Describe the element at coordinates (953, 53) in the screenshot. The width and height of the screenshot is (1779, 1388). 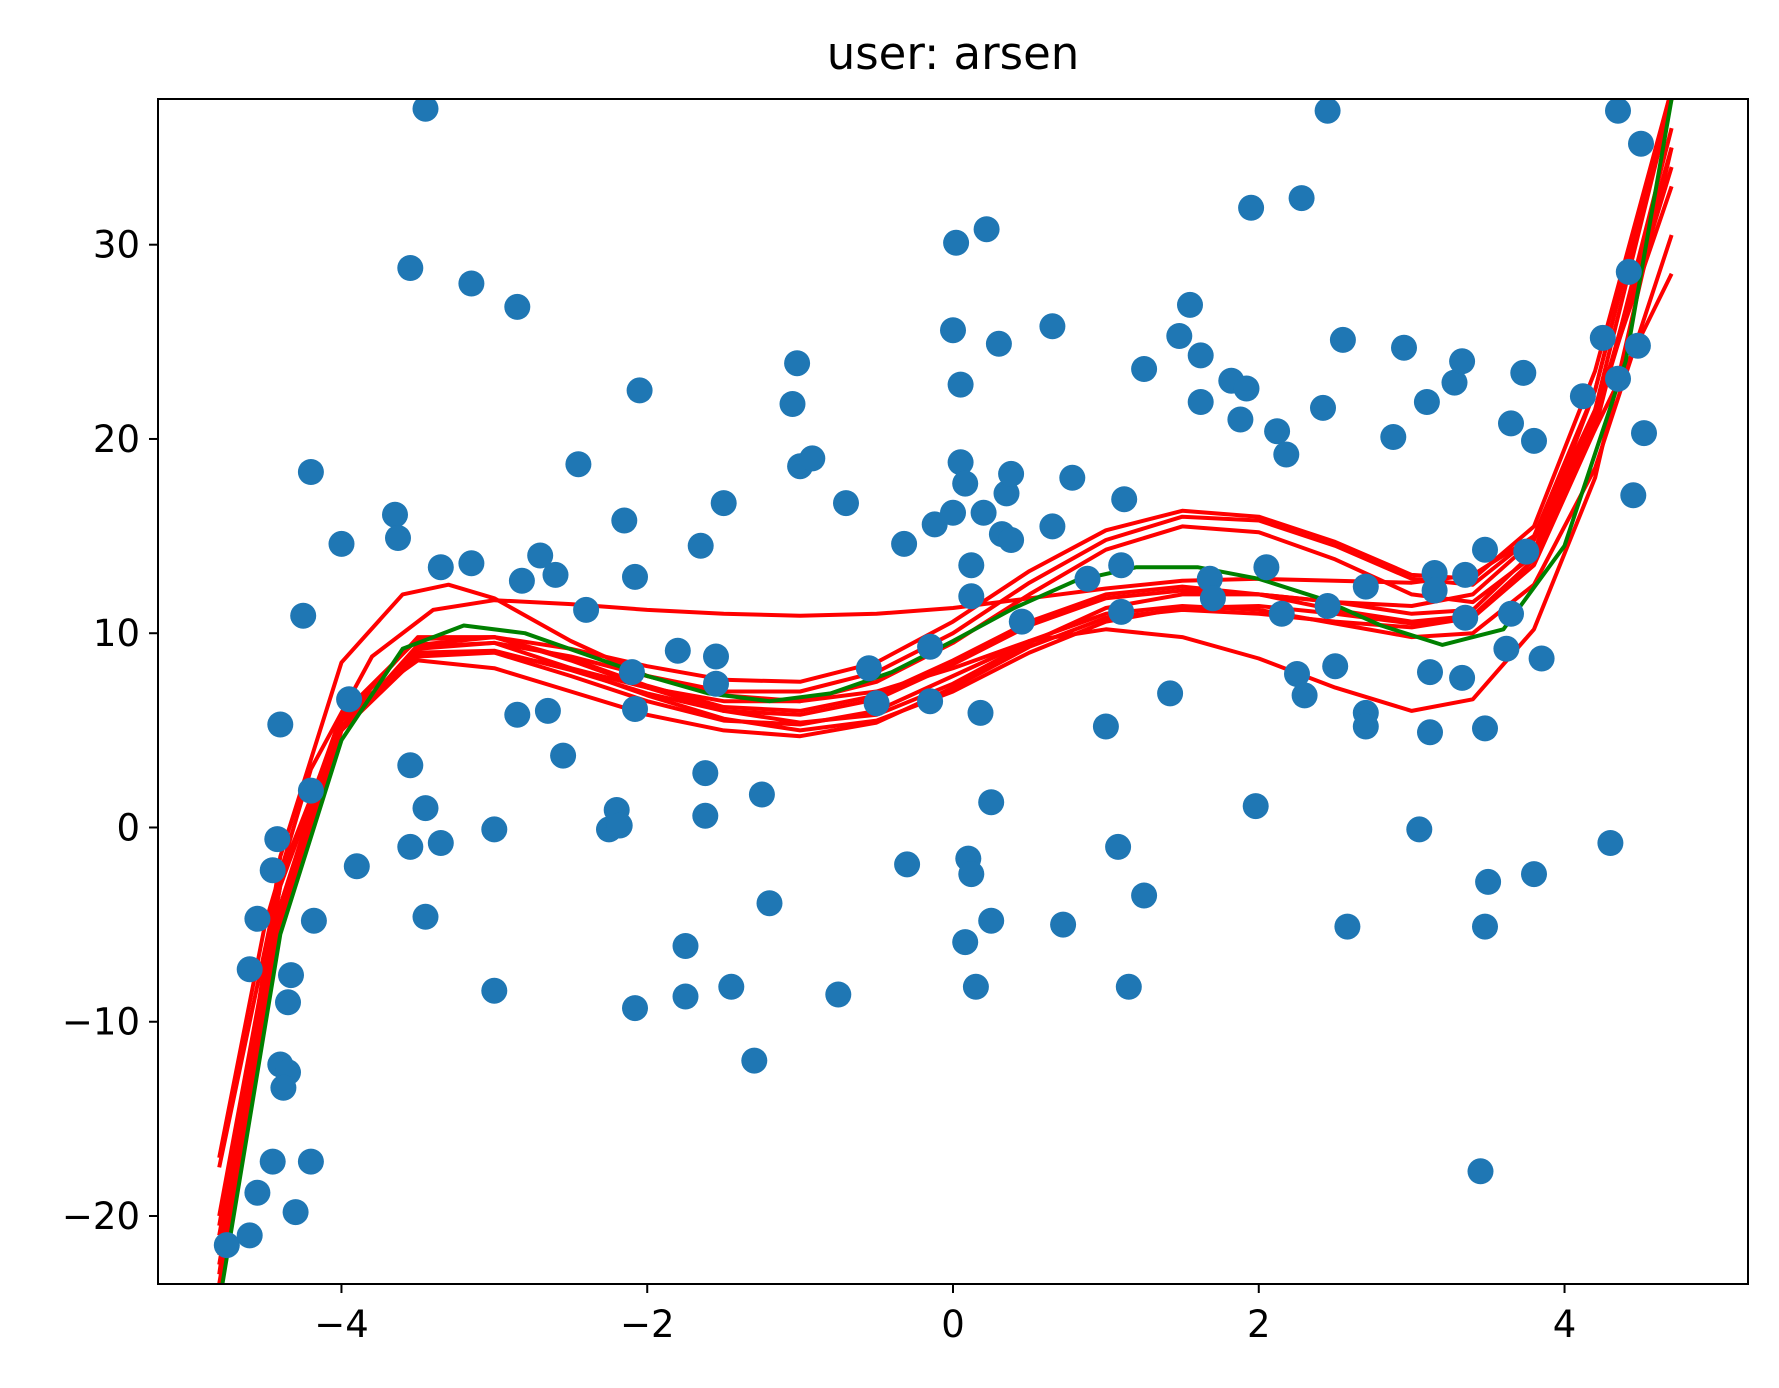
I see `chart-title: user: arsen` at that location.